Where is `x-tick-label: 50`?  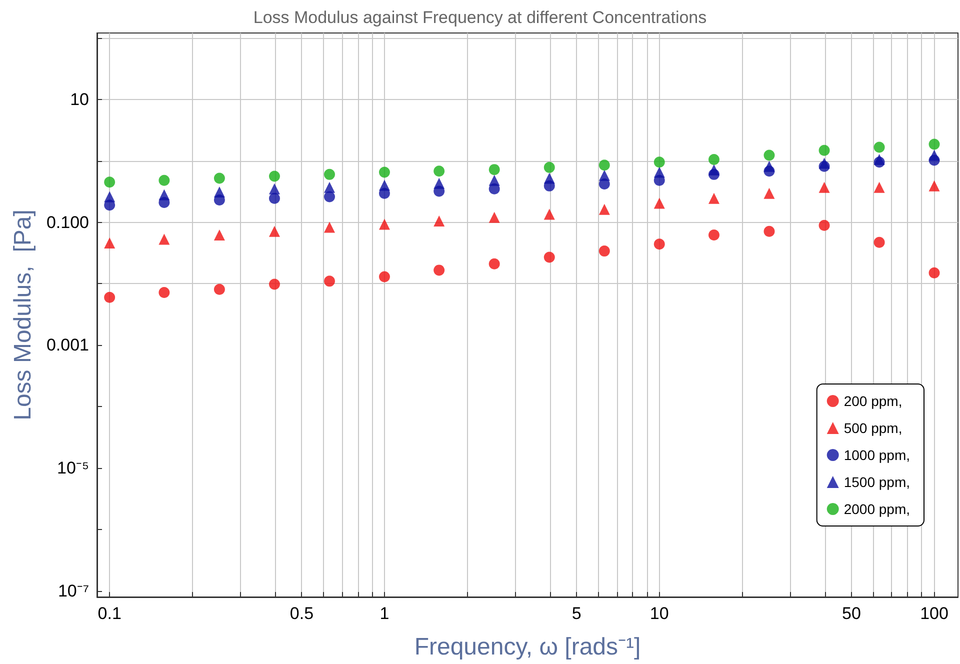
x-tick-label: 50 is located at coordinates (851, 613).